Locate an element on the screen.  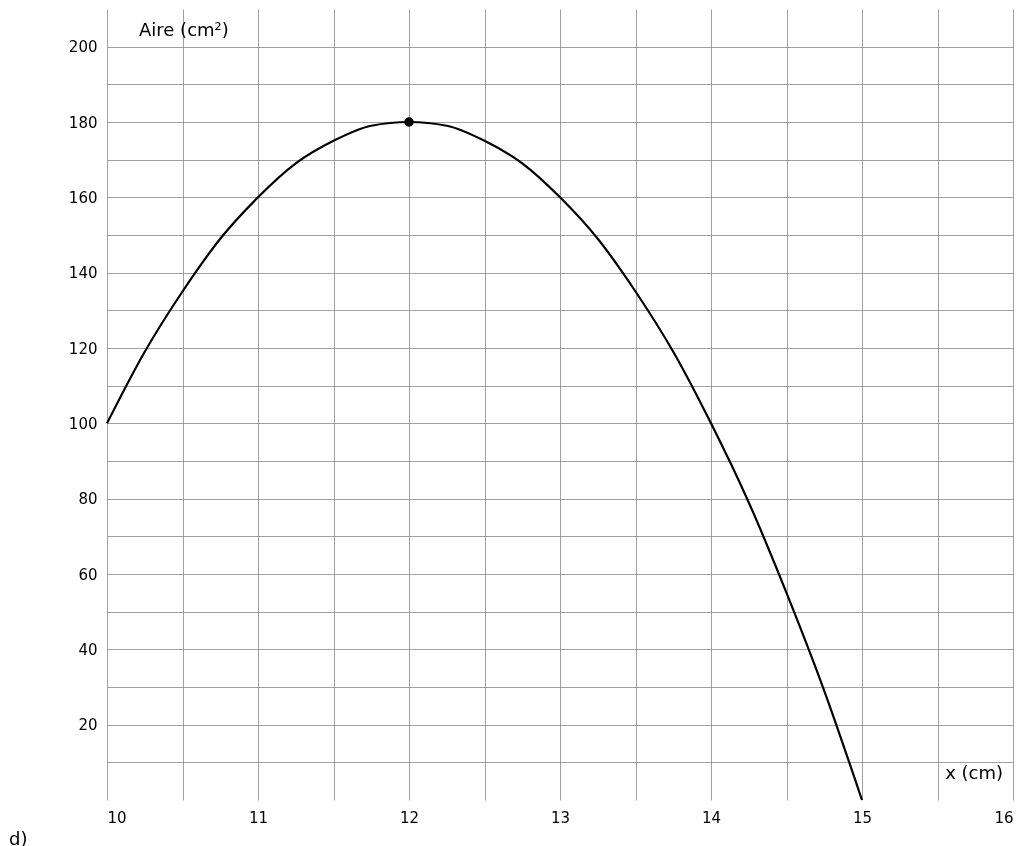
x-tick-label: 10 is located at coordinates (117, 817).